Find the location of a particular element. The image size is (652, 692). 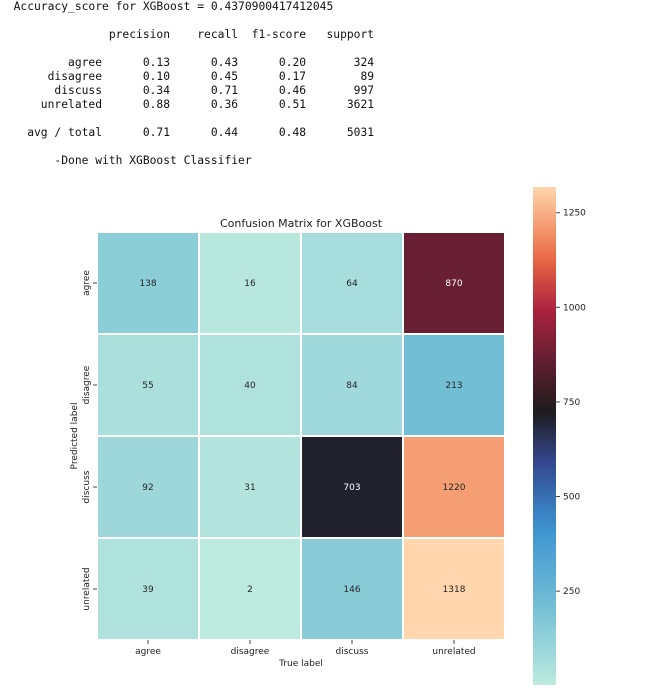

colorbar-tick-label: 500 is located at coordinates (571, 498).